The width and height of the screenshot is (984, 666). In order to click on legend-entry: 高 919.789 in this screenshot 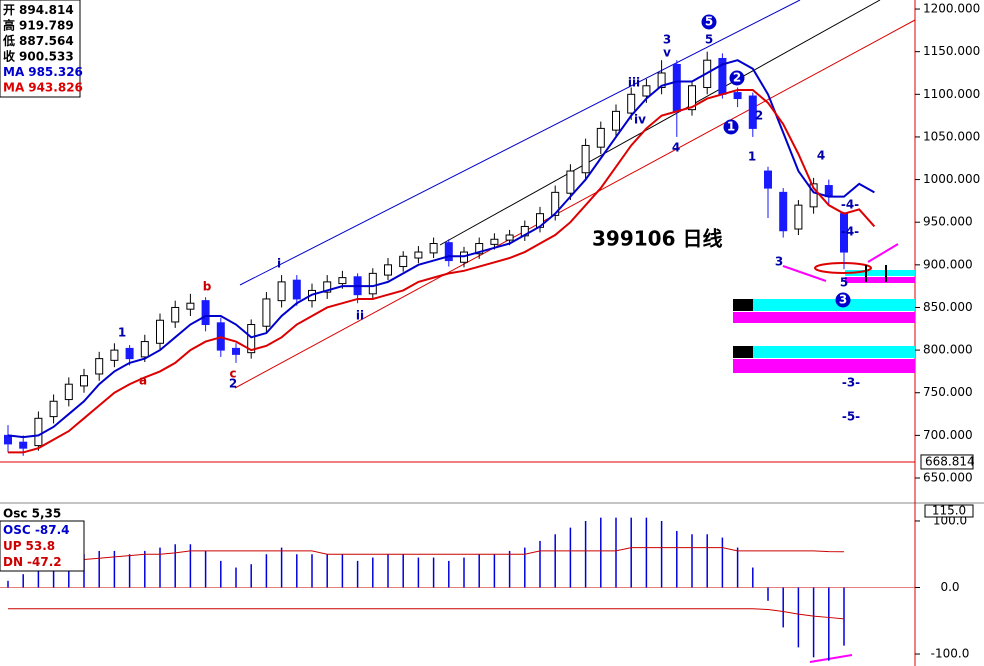, I will do `click(38, 24)`.